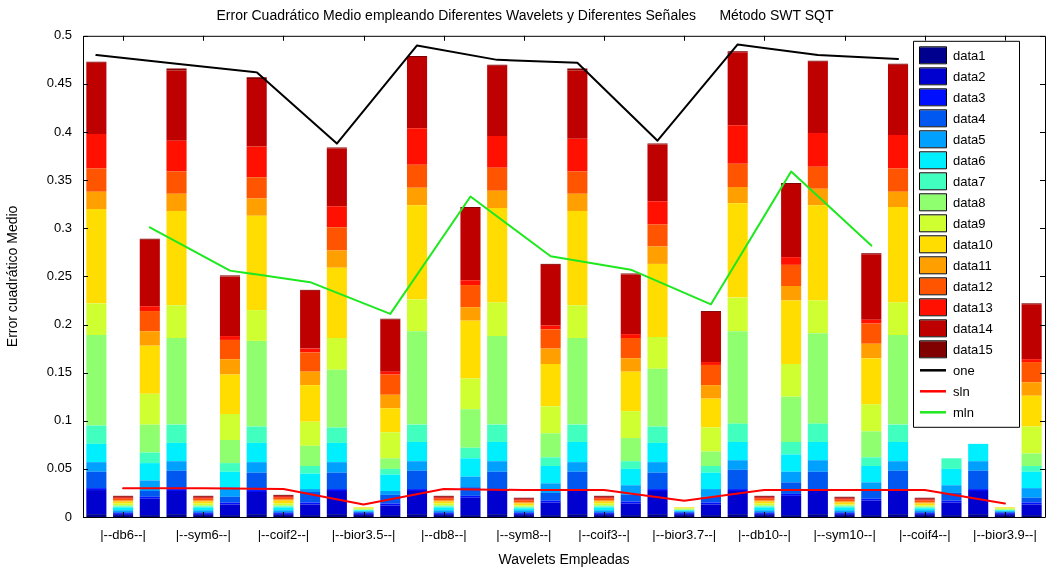 This screenshot has width=1053, height=569. What do you see at coordinates (844, 535) in the screenshot?
I see `x-tick-label: |--sym10--|` at bounding box center [844, 535].